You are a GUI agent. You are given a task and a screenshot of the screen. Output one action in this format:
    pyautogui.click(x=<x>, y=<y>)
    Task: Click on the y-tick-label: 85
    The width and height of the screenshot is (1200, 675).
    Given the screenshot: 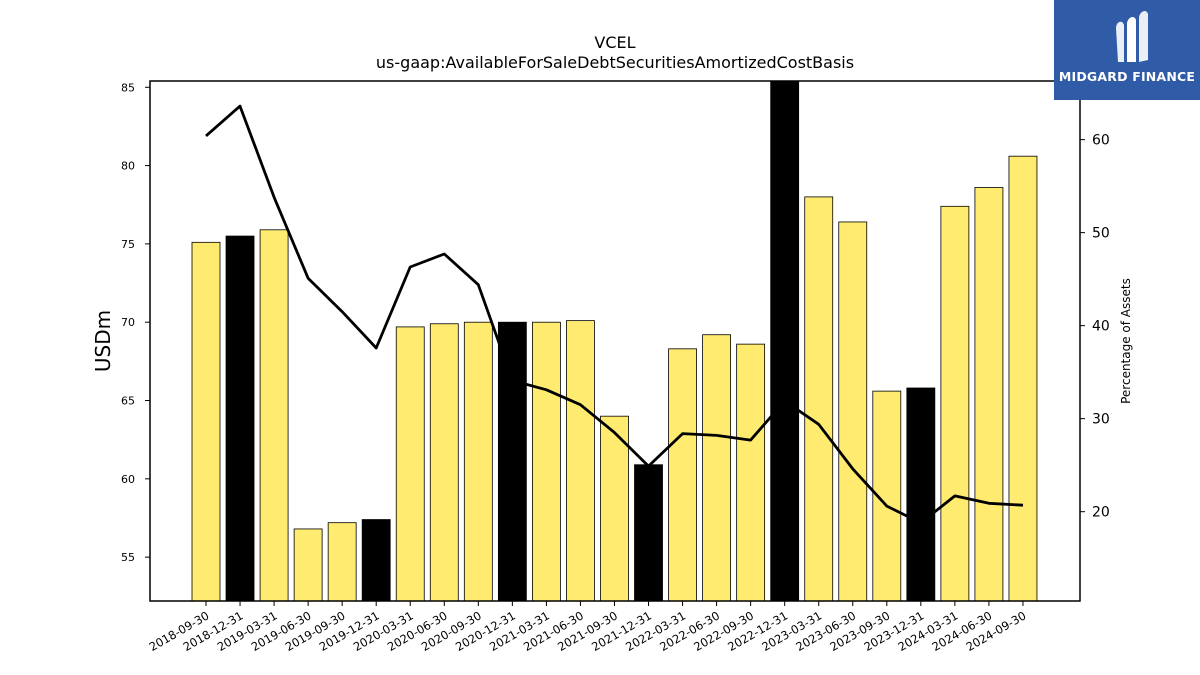 What is the action you would take?
    pyautogui.click(x=128, y=87)
    